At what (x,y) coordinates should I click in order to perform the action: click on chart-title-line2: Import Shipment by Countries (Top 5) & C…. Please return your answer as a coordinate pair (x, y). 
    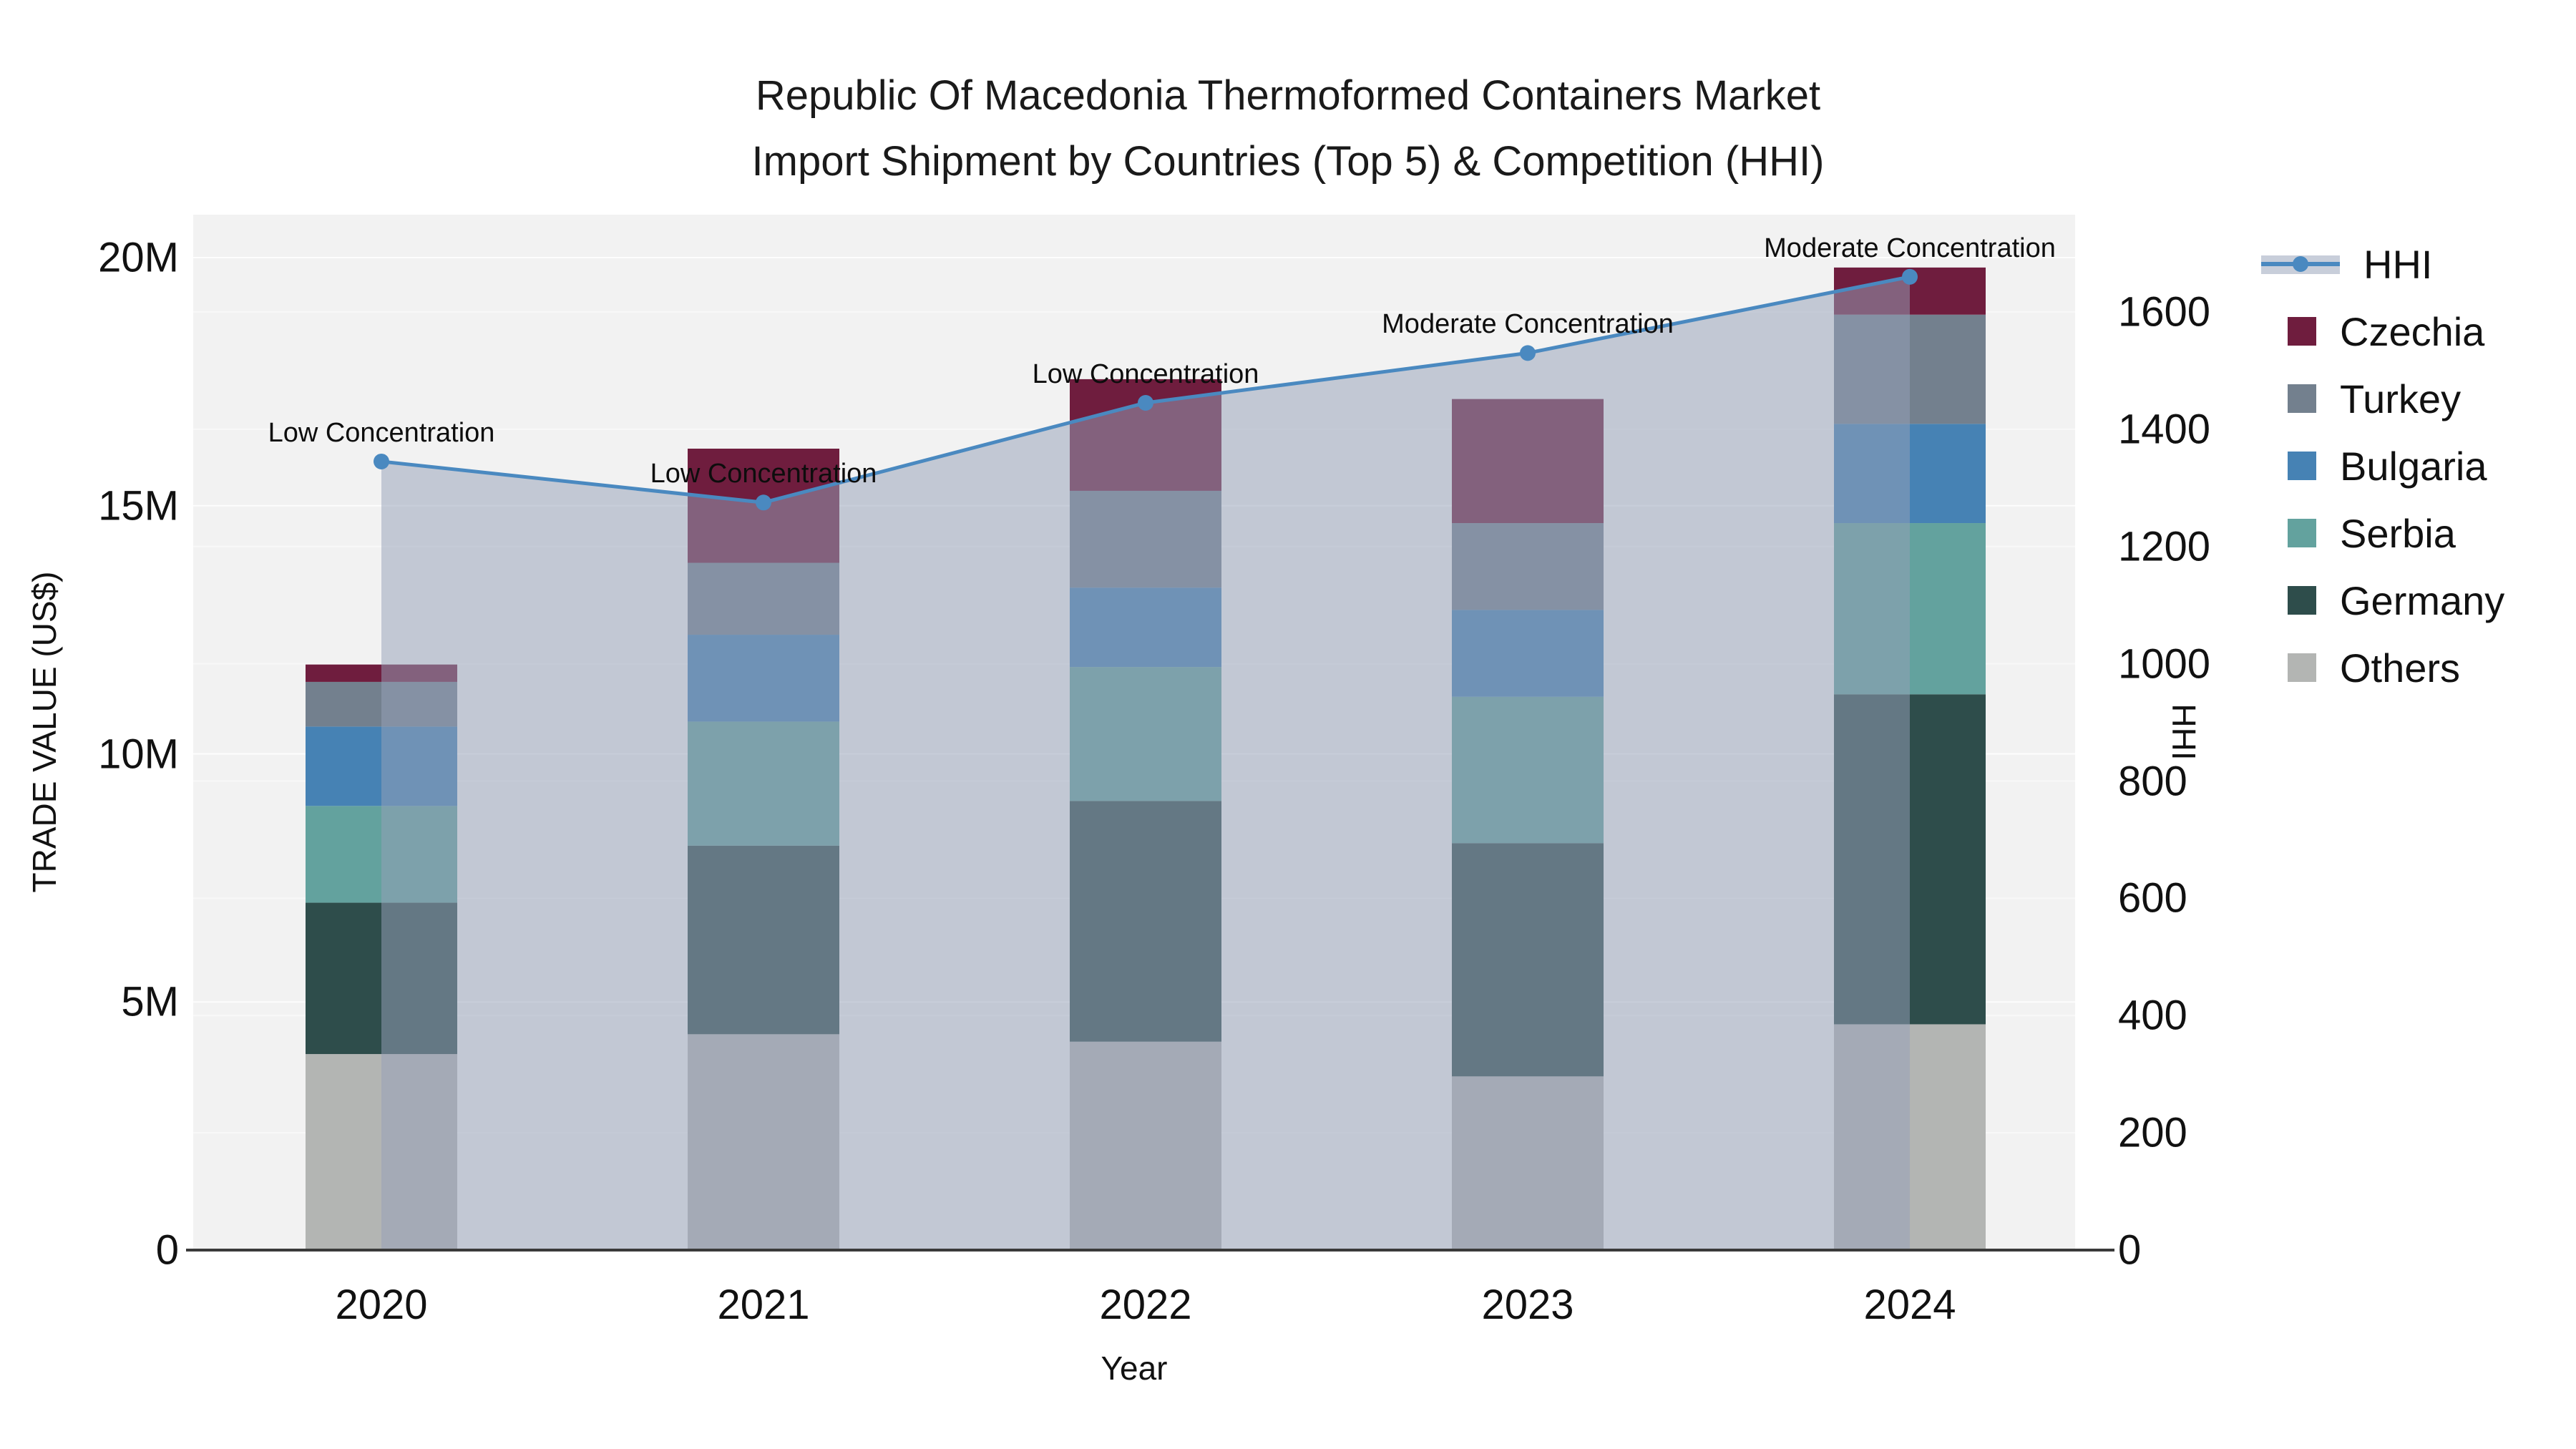
    Looking at the image, I should click on (1288, 161).